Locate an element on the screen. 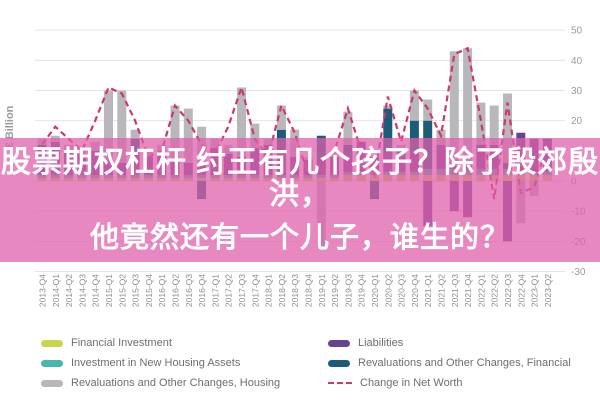  legend-item-liabilities: Liabilities is located at coordinates (365, 343).